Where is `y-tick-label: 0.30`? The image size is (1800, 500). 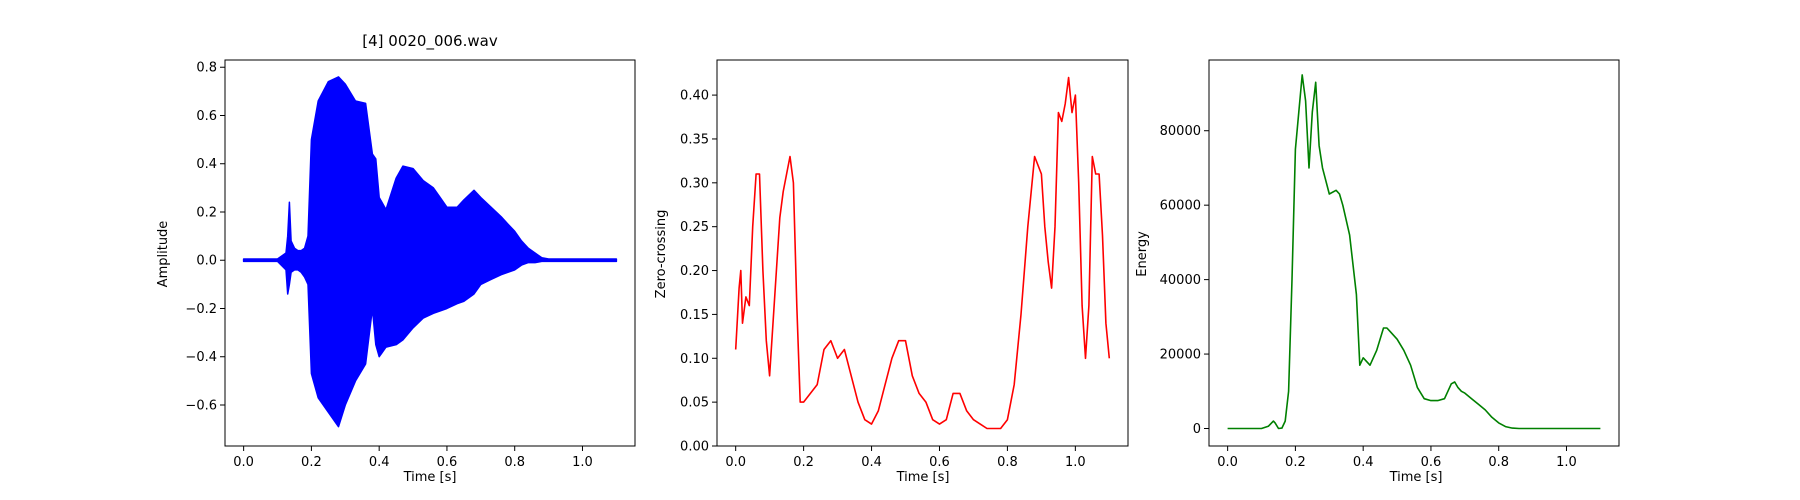
y-tick-label: 0.30 is located at coordinates (694, 183).